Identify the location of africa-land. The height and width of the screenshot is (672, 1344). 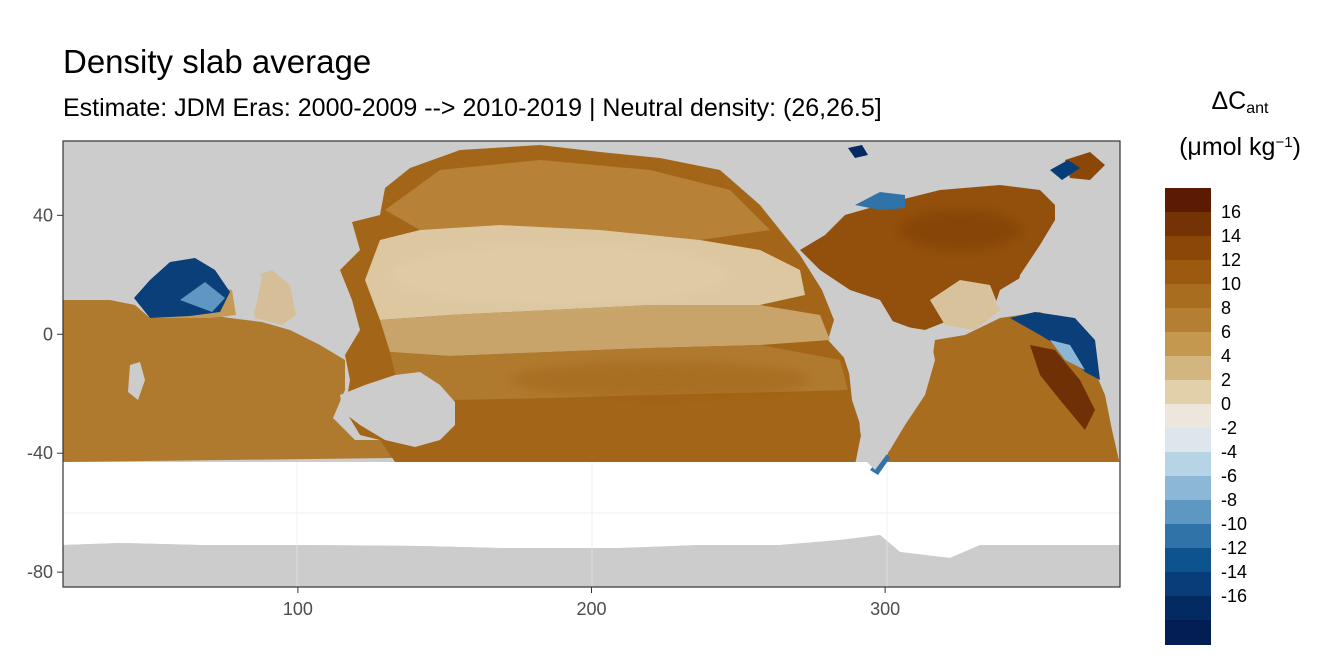
(1057, 307).